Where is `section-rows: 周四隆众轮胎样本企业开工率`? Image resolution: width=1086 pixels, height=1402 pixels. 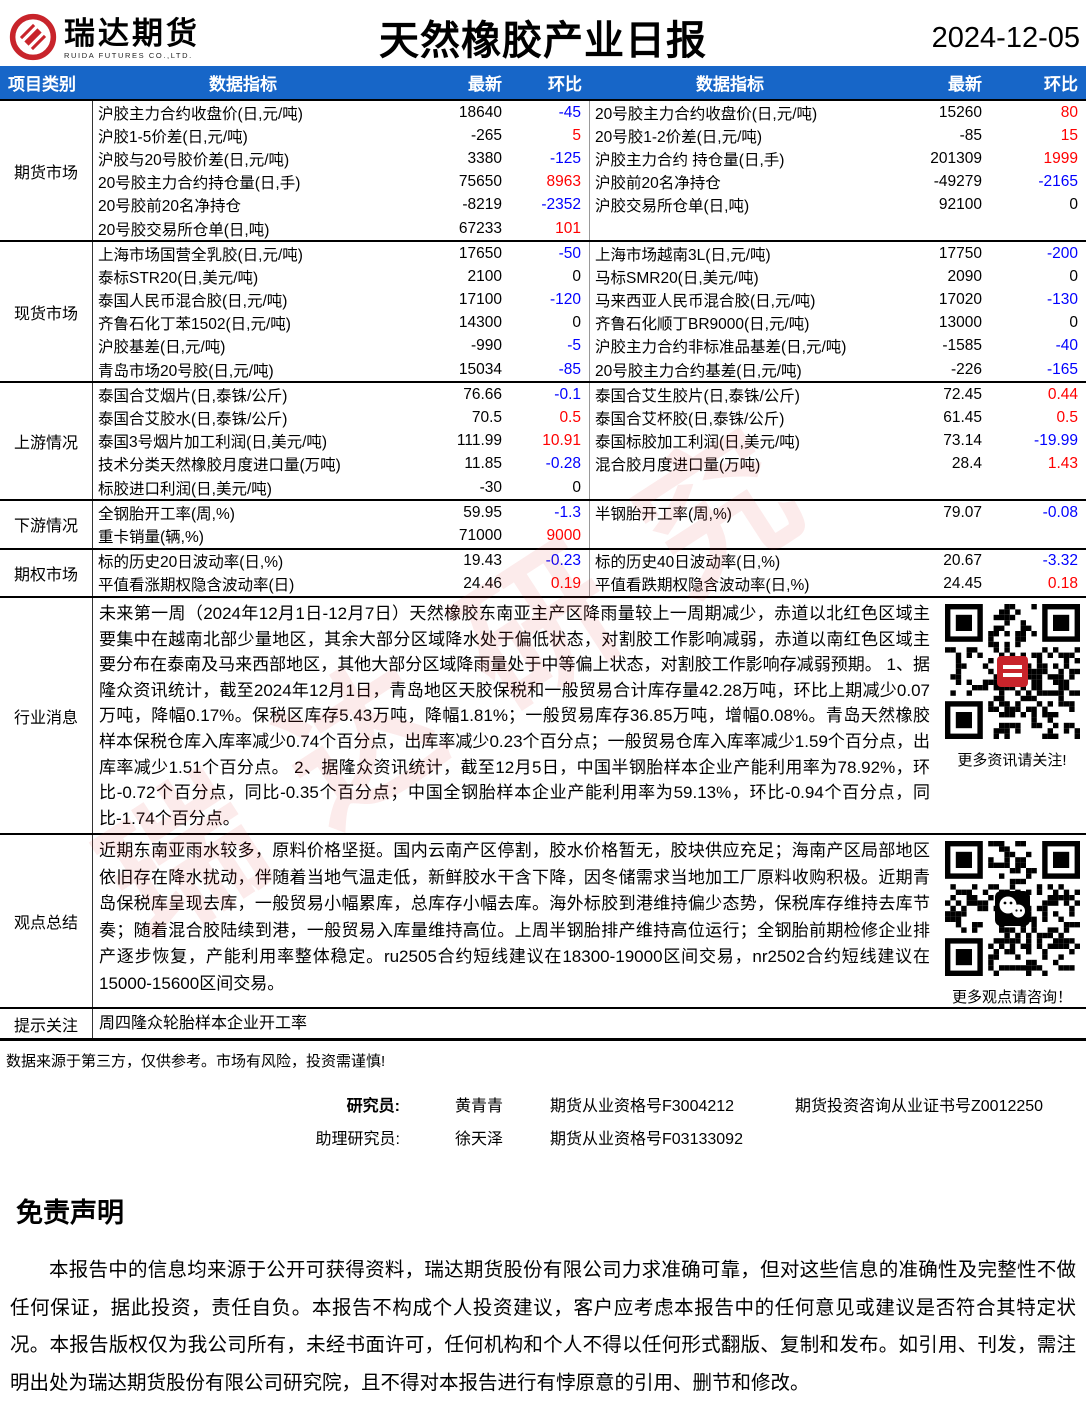
section-rows: 周四隆众轮胎样本企业开工率 is located at coordinates (589, 1023).